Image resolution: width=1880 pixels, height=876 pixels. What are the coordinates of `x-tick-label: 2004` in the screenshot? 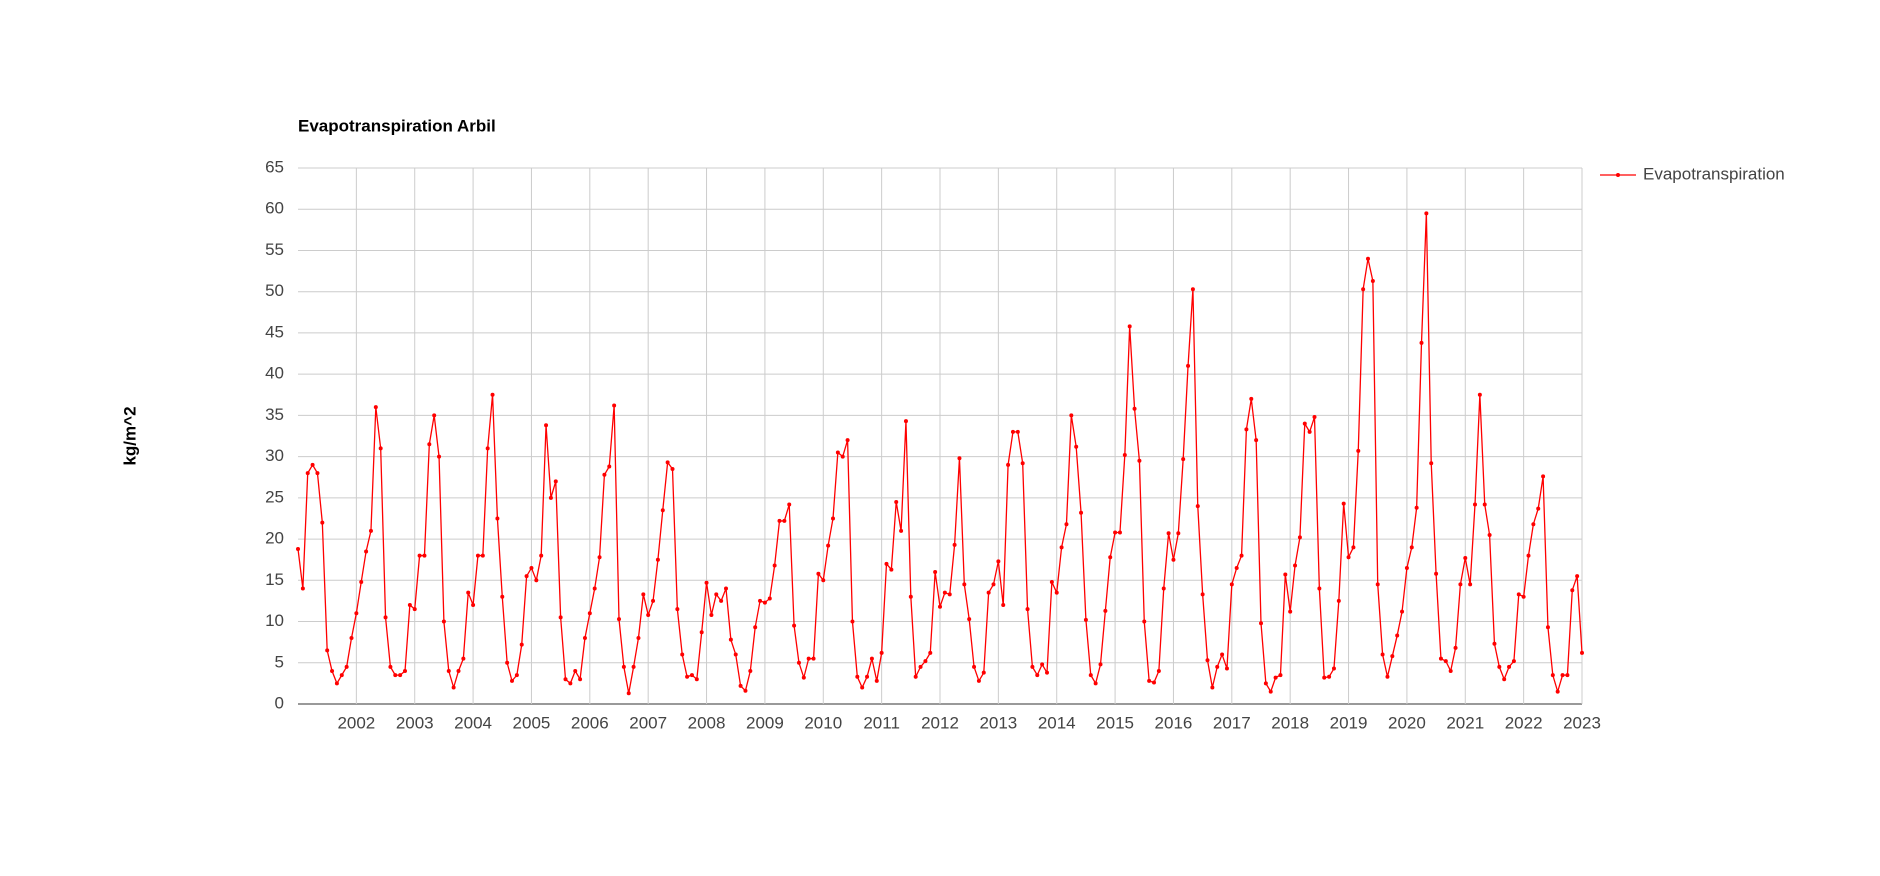 It's located at (473, 722).